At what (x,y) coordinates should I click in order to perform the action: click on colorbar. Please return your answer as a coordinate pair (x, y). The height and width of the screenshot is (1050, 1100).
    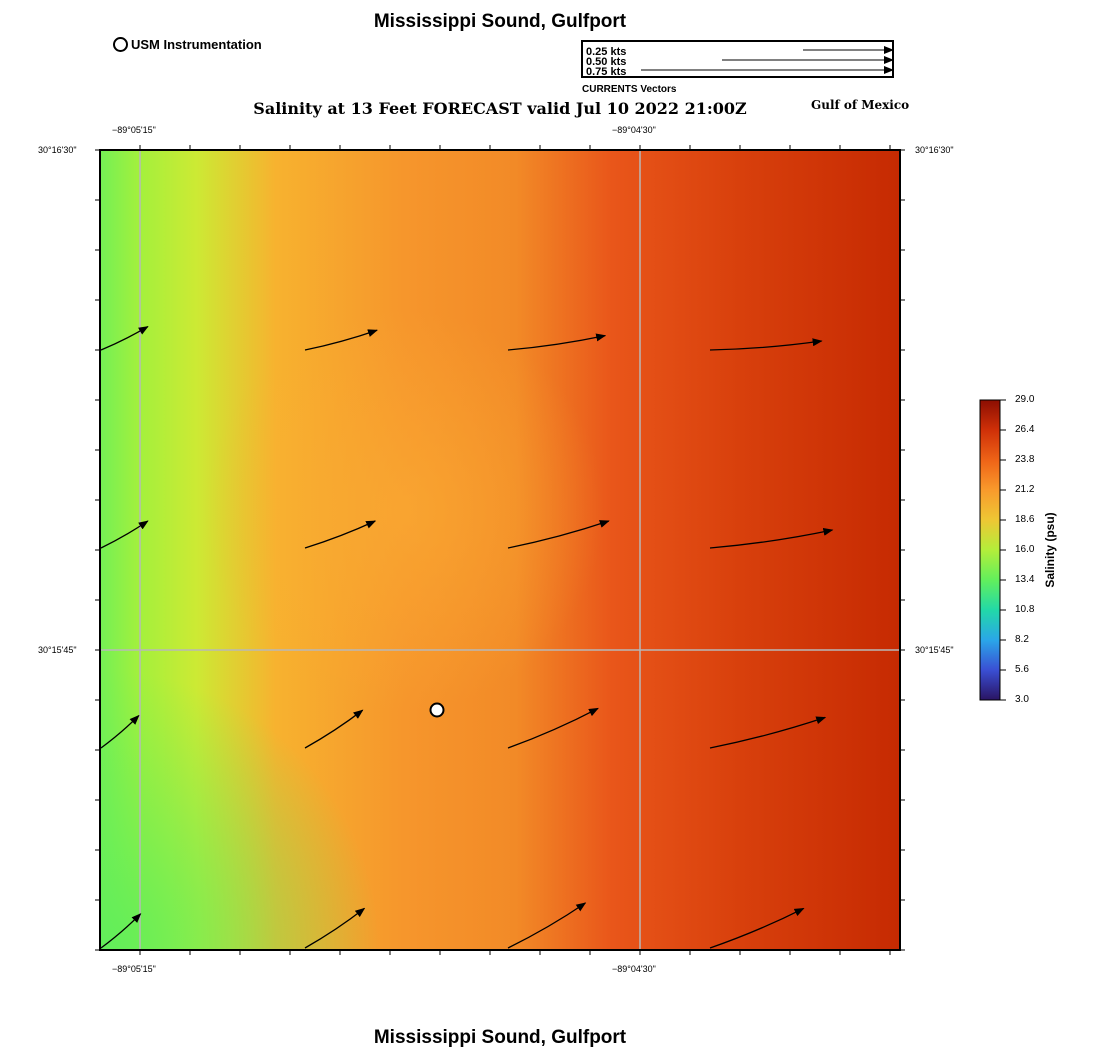
    Looking at the image, I should click on (990, 550).